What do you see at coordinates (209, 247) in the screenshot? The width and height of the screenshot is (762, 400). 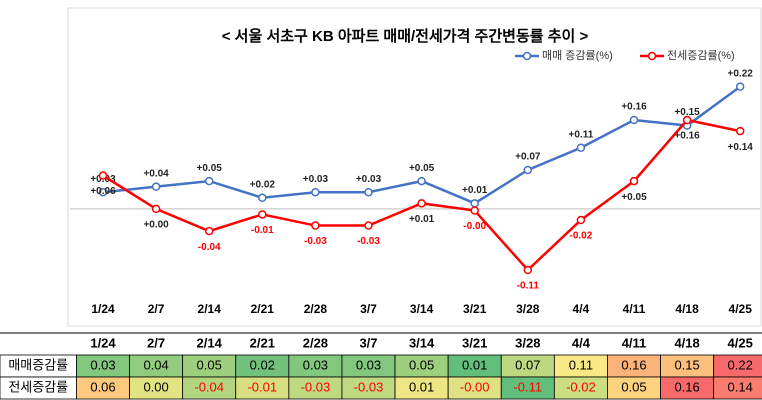 I see `data-label: -0.04` at bounding box center [209, 247].